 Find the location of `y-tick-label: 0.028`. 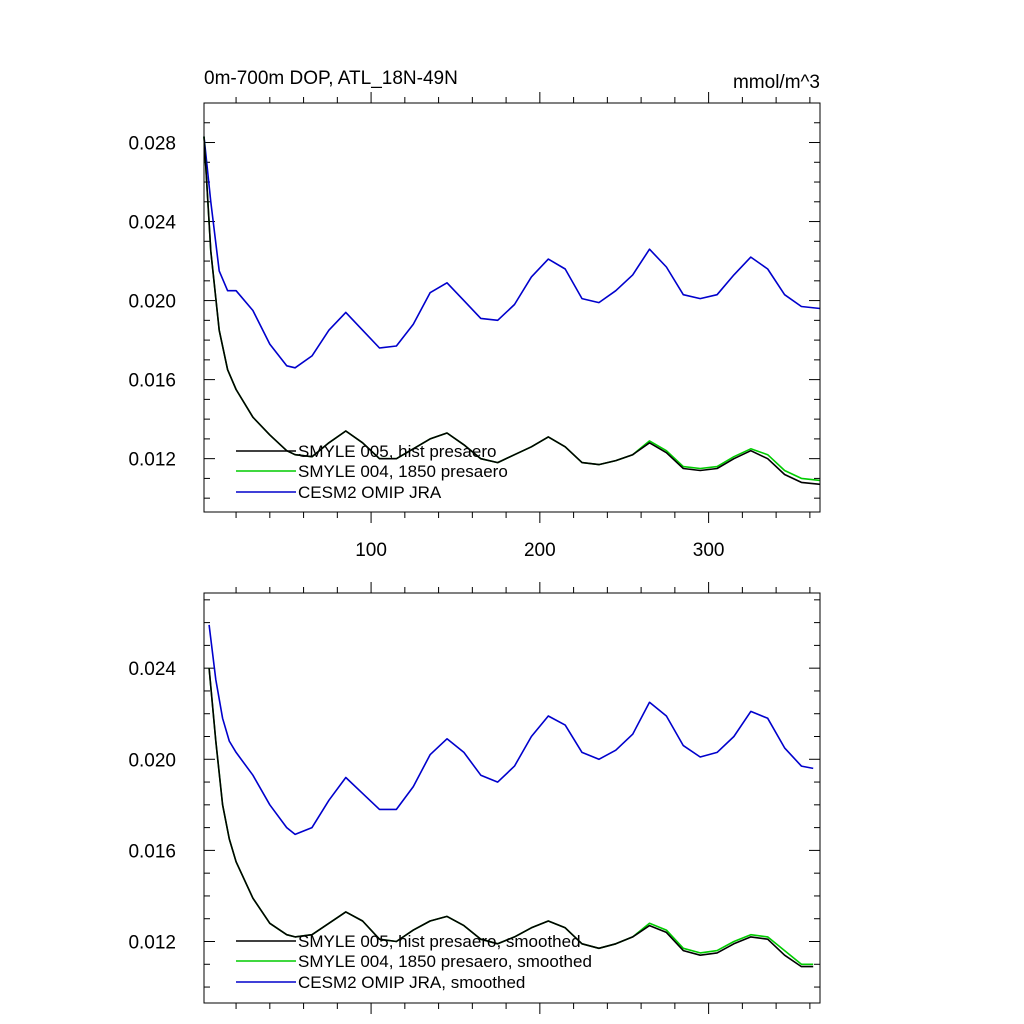

y-tick-label: 0.028 is located at coordinates (152, 144).